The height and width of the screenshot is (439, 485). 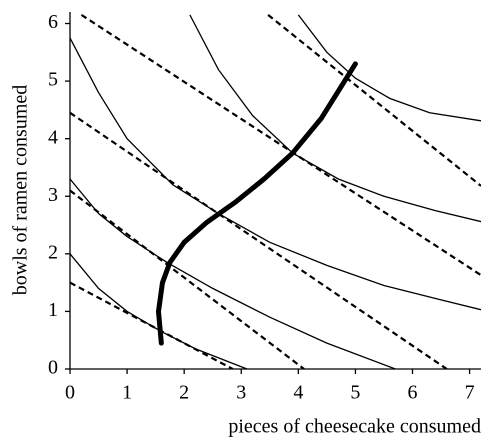 What do you see at coordinates (53, 137) in the screenshot?
I see `y-tick-label: 4` at bounding box center [53, 137].